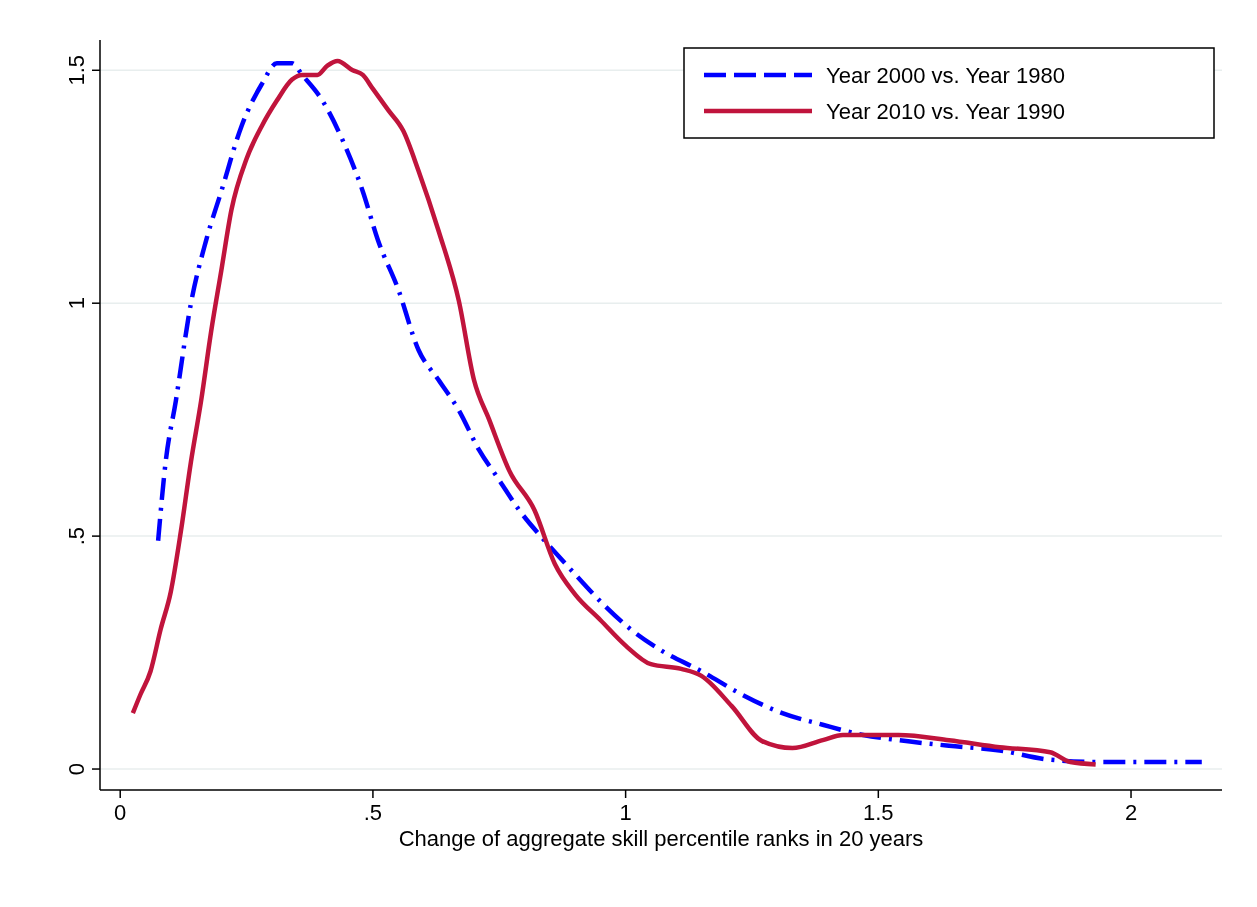 This screenshot has width=1257, height=907. I want to click on x-tick-label: 2, so click(1131, 812).